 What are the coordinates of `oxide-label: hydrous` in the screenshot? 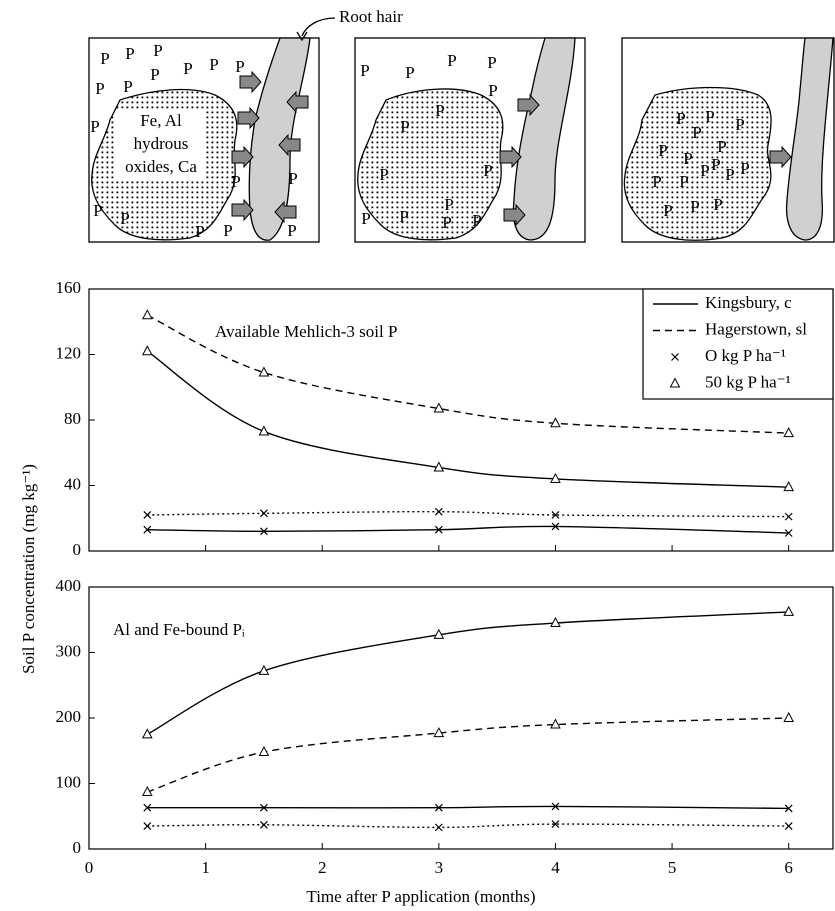 It's located at (161, 143).